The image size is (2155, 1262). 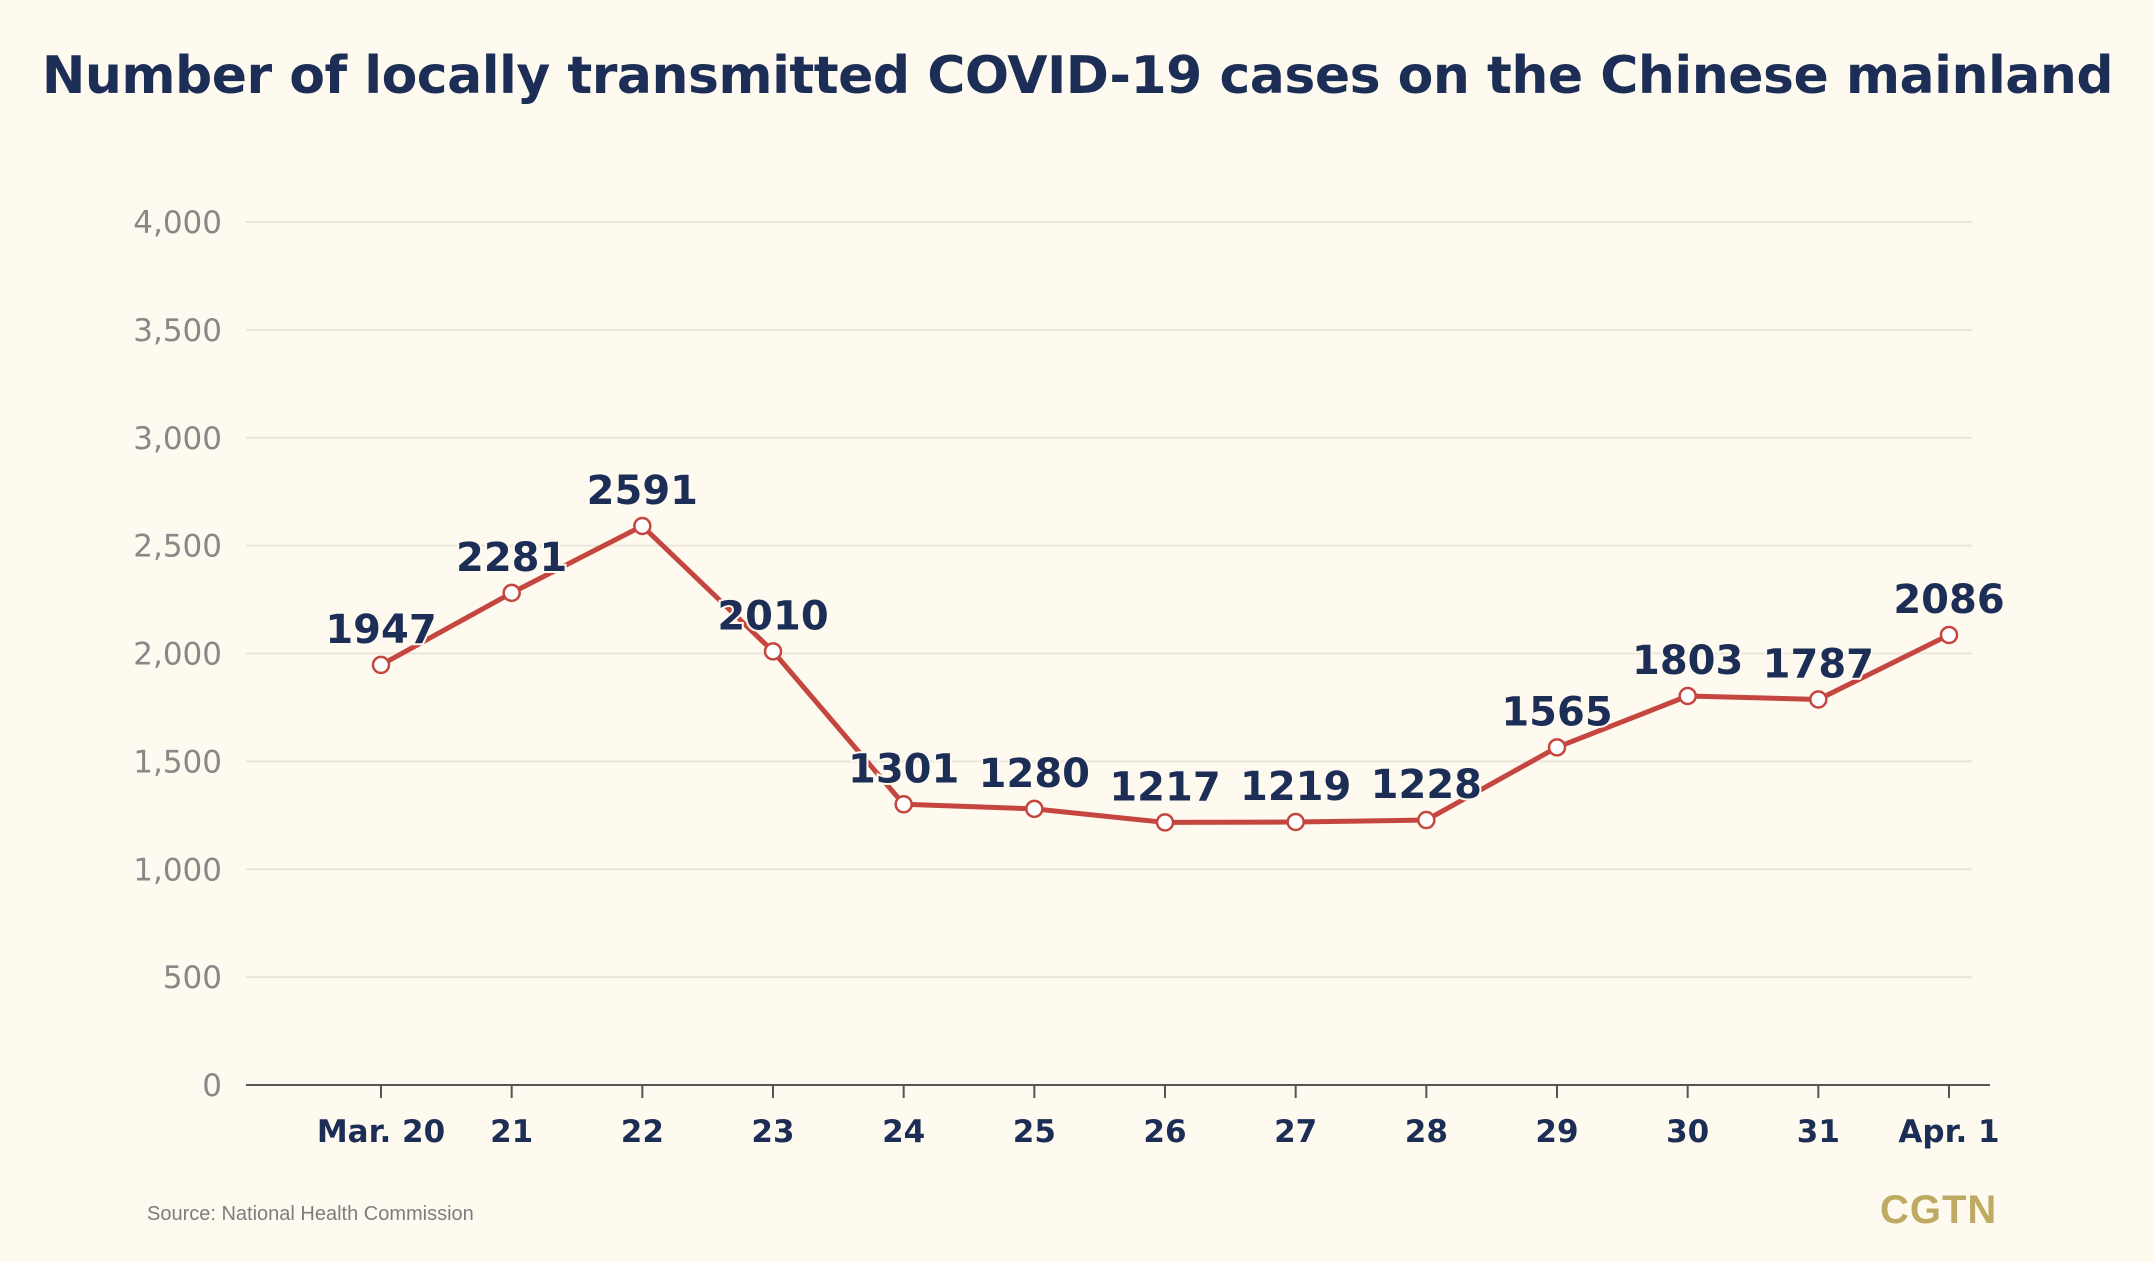 What do you see at coordinates (511, 558) in the screenshot?
I see `data-label: 2281` at bounding box center [511, 558].